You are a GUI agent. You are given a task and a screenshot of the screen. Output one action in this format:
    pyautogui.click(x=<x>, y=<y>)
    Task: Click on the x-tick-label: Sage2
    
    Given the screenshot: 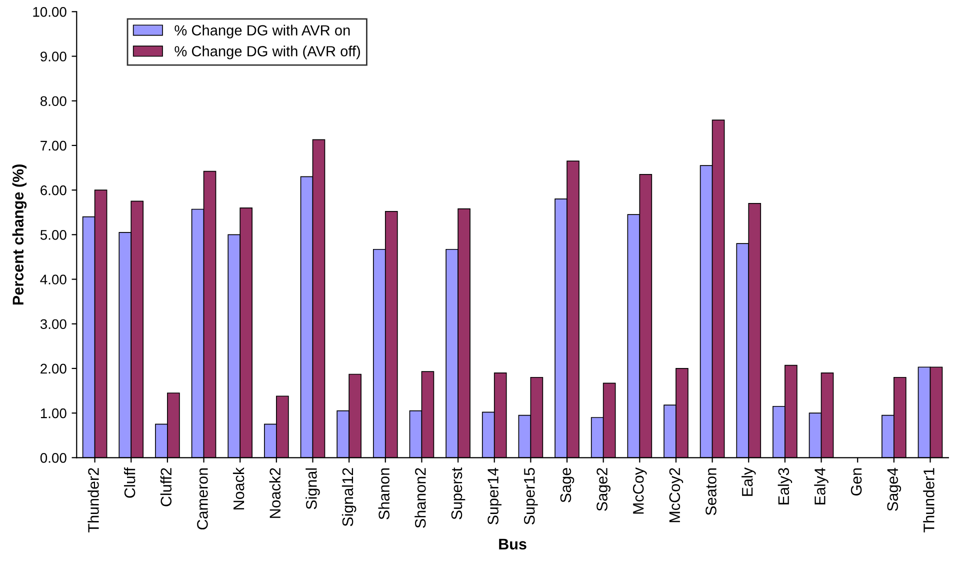 What is the action you would take?
    pyautogui.click(x=603, y=489)
    